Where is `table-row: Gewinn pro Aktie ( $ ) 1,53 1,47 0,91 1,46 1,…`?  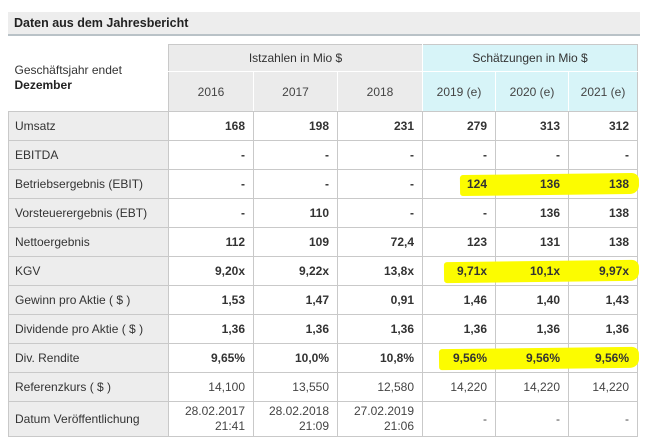
table-row: Gewinn pro Aktie ( $ ) 1,53 1,47 0,91 1,46 1,… is located at coordinates (323, 300).